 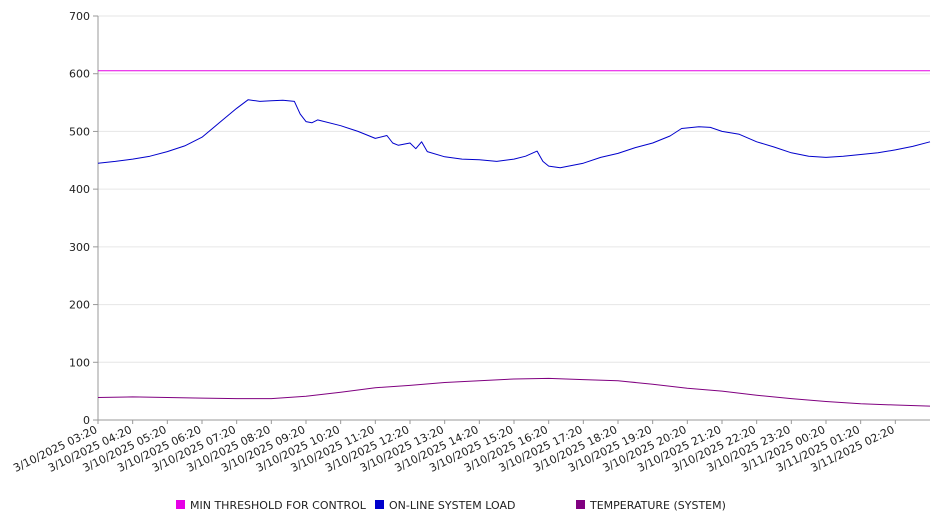 I want to click on y-tick-label: 700, so click(x=79, y=16).